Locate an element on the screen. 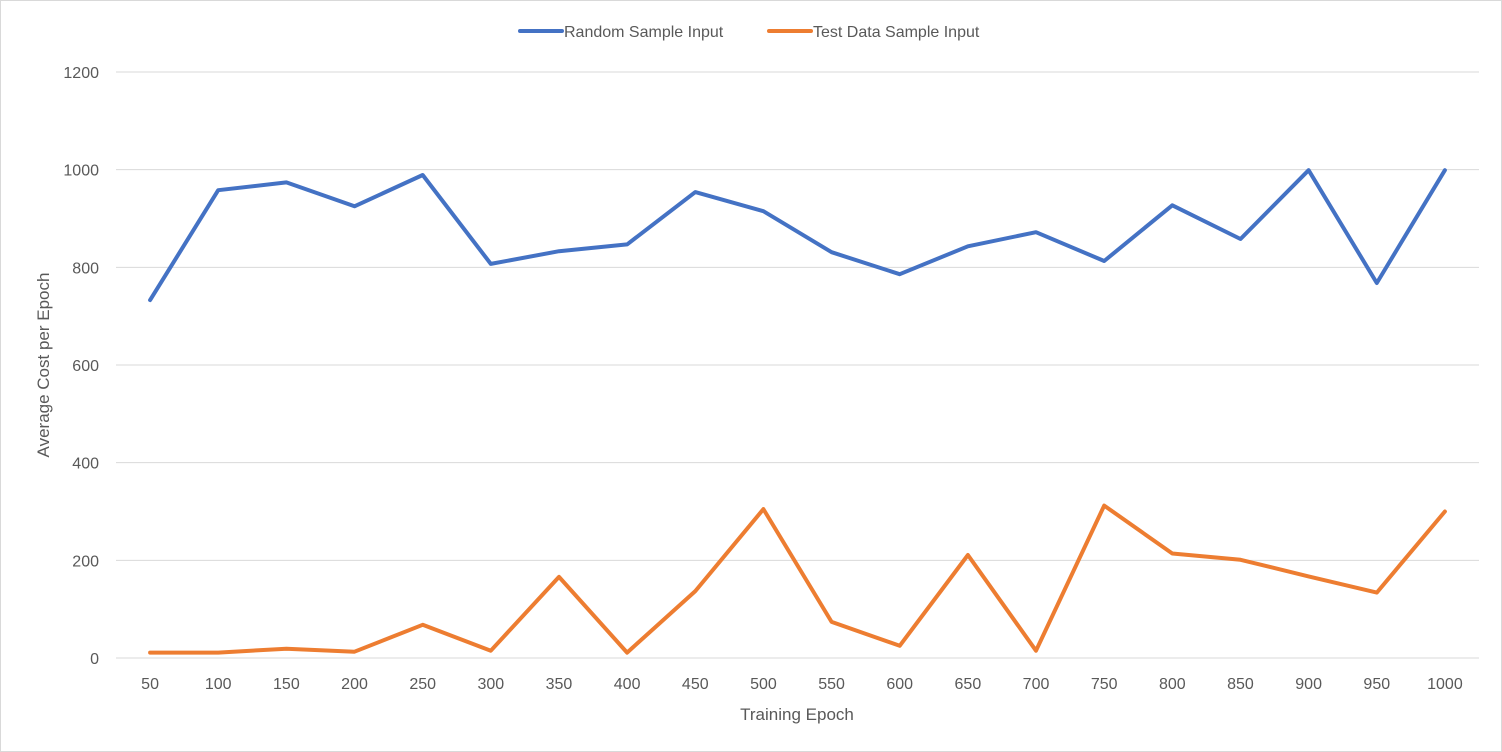 This screenshot has width=1502, height=752. y-tick-label: 400 is located at coordinates (85, 464).